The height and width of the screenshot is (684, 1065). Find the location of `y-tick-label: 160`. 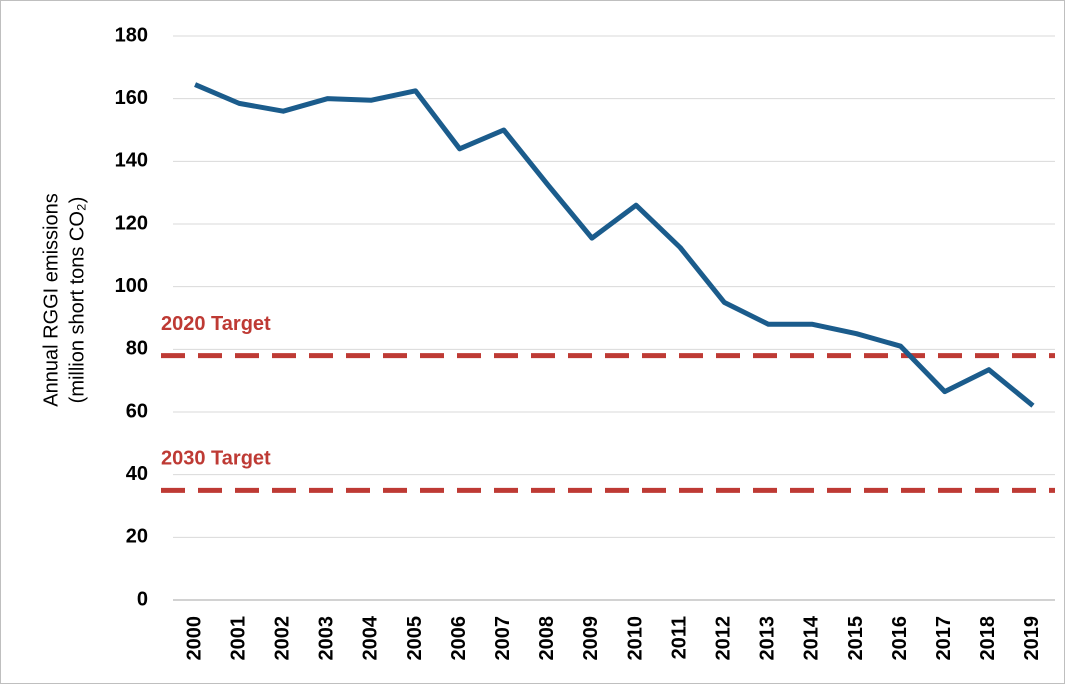

y-tick-label: 160 is located at coordinates (131, 98).